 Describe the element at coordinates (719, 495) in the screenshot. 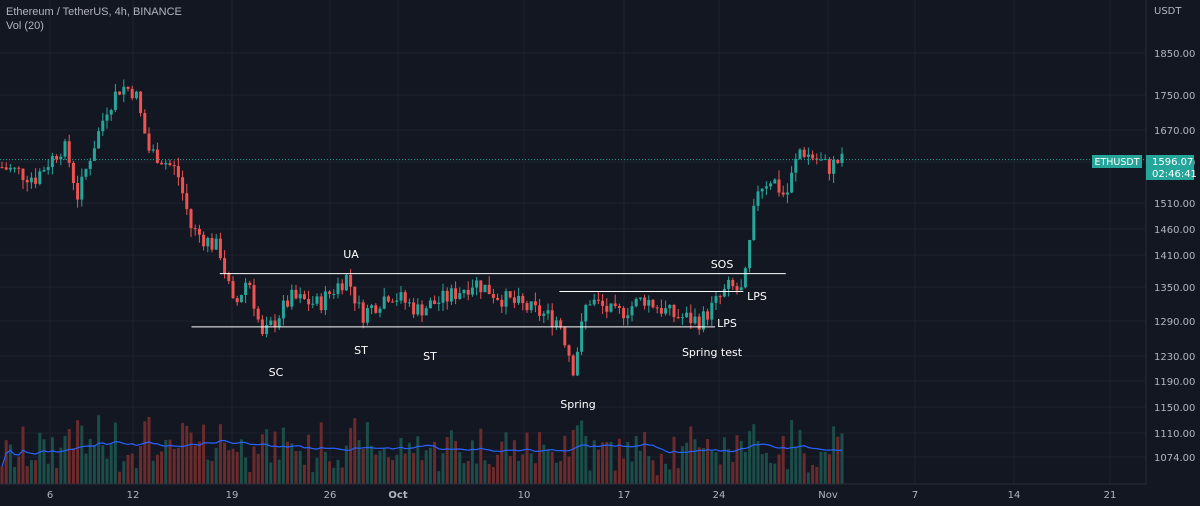

I see `time-tick-label: 24` at that location.